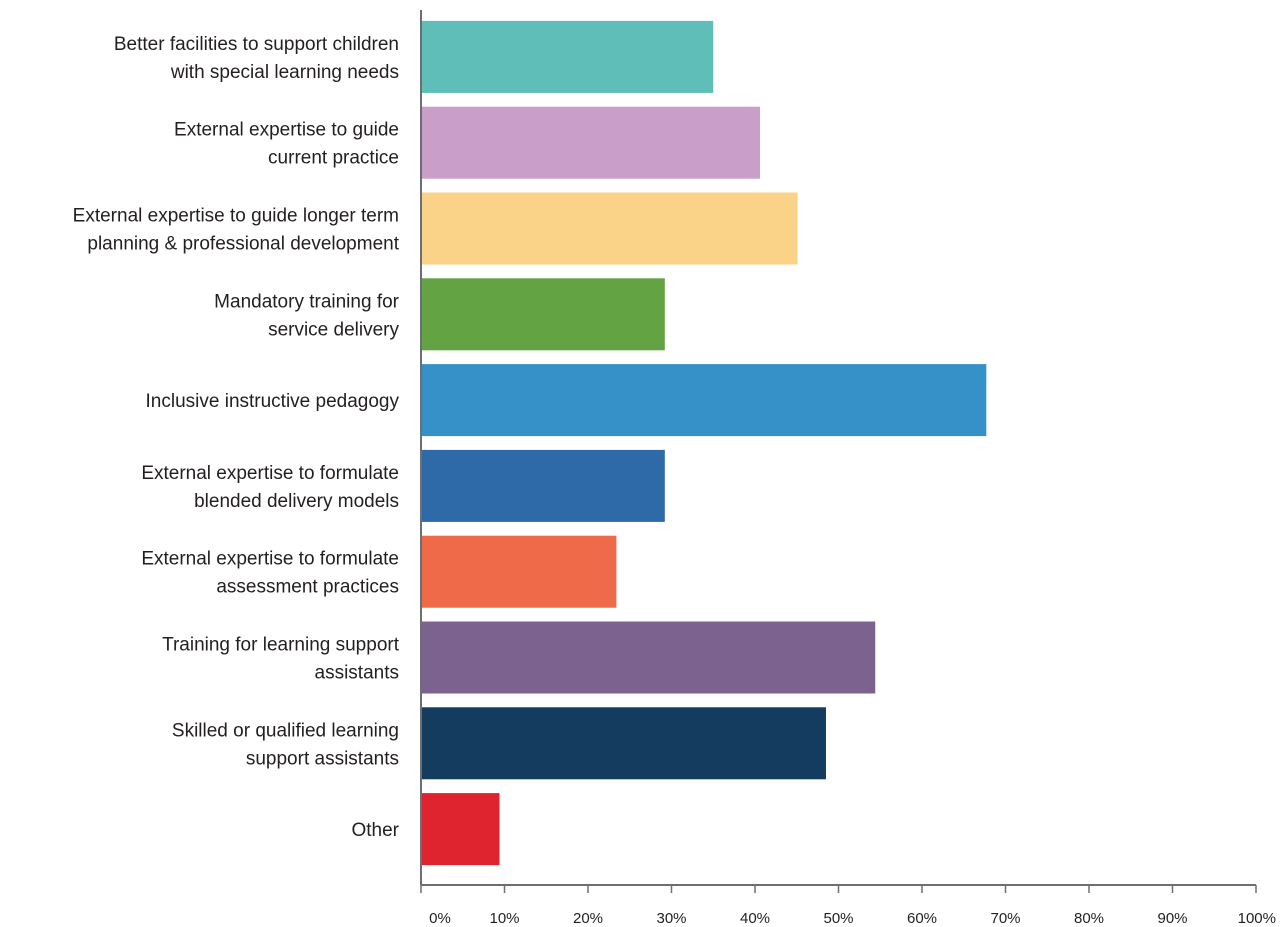 This screenshot has width=1283, height=927. I want to click on category-label-10: Other, so click(375, 830).